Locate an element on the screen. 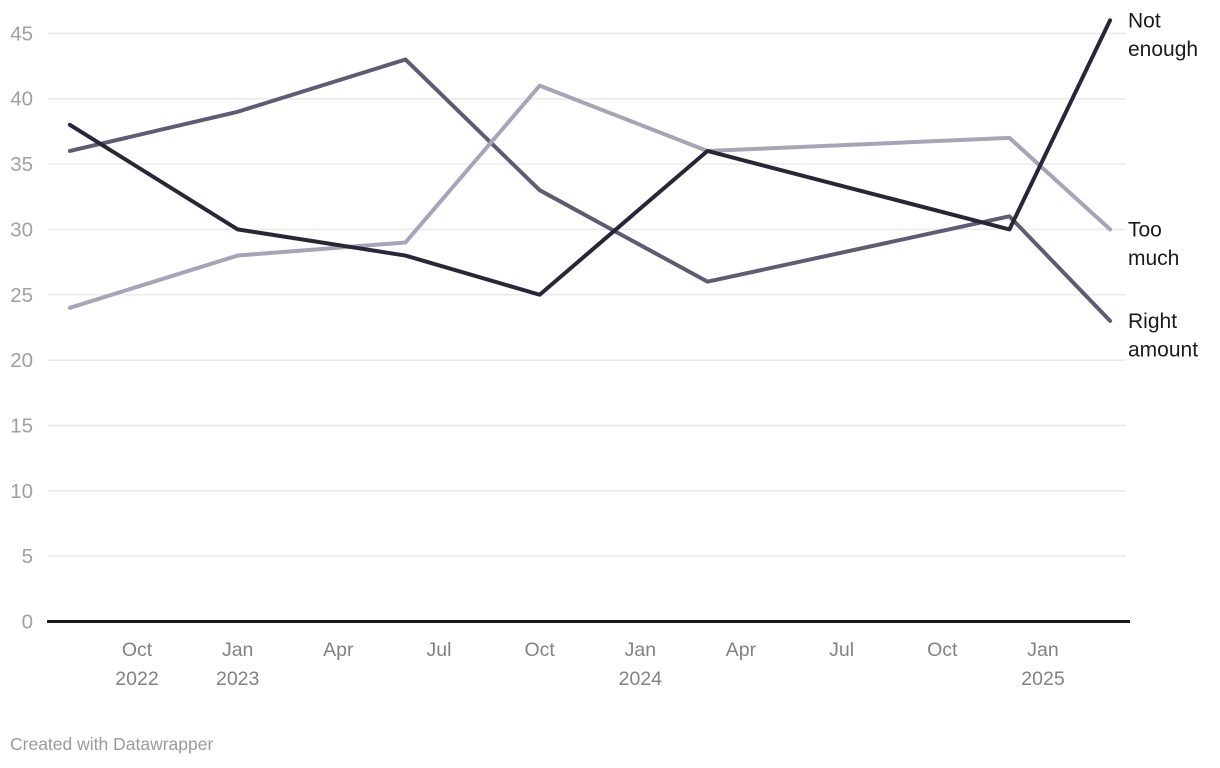 This screenshot has width=1220, height=768. y-tick-label-5: 5 is located at coordinates (27, 556).